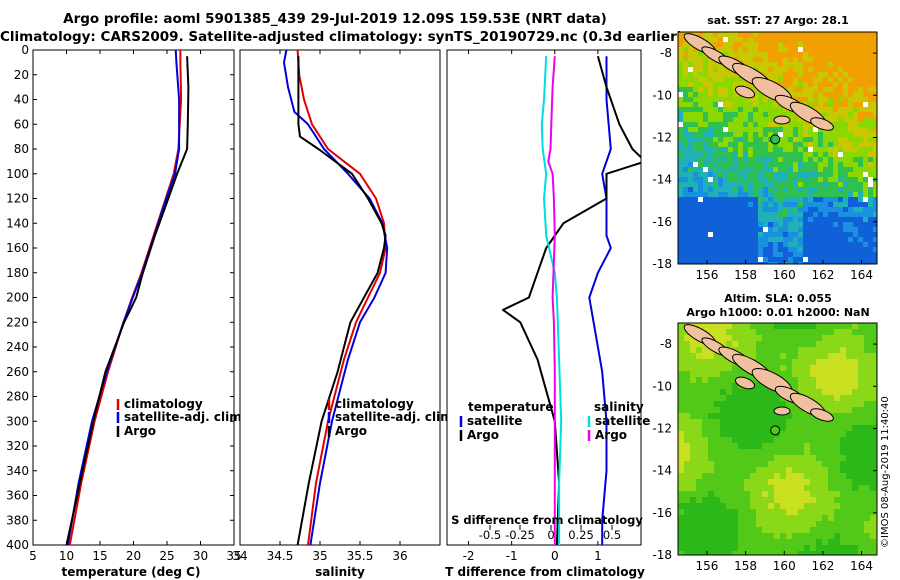 The height and width of the screenshot is (580, 900). I want to click on timestamp-label: ©IMOS 08-Aug-2019 11:40:40, so click(885, 472).